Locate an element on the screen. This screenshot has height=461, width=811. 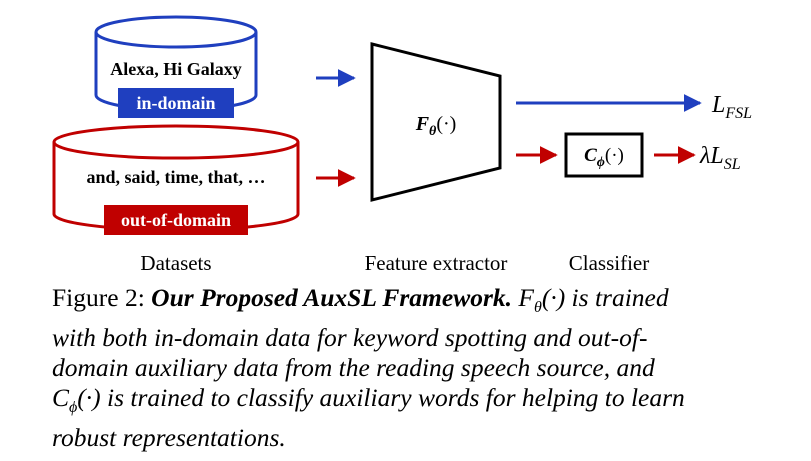
caption-title: Our Proposed AuxSL Framework. is located at coordinates (332, 297).